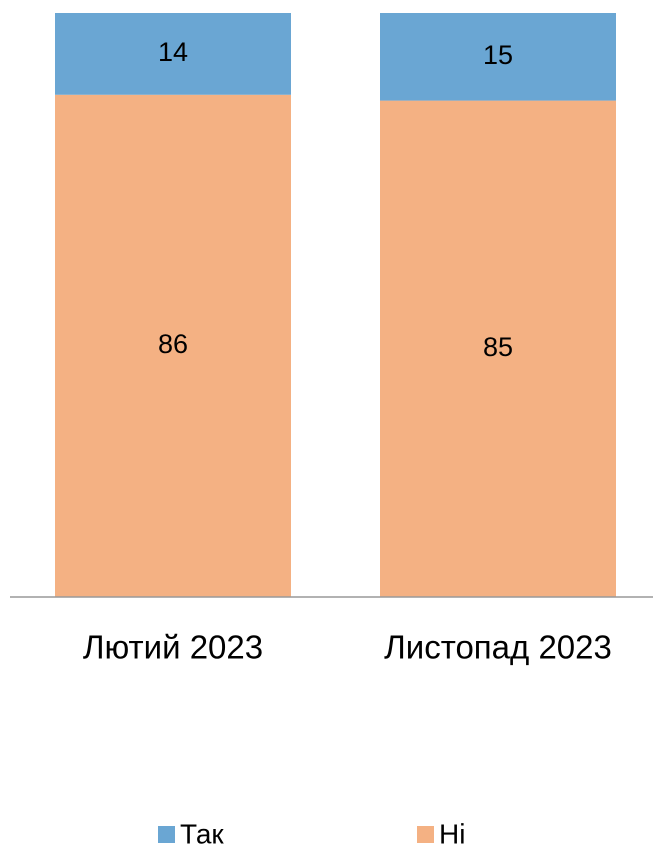 This screenshot has height=851, width=653. I want to click on legend-label: Так, so click(202, 833).